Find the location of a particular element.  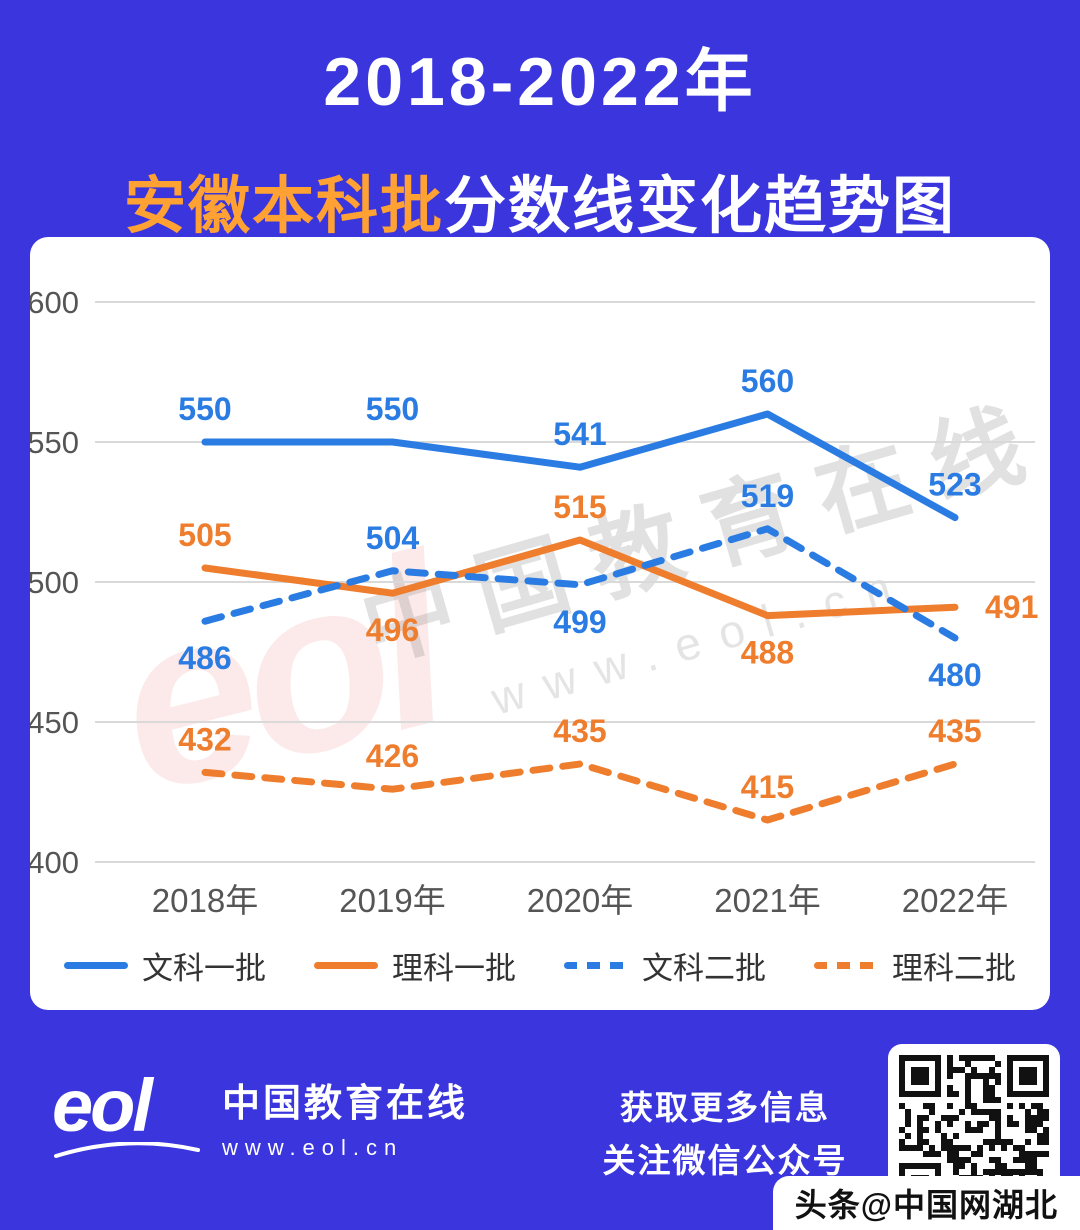

brand-block: eol 中国教育在线 www.eol.cn is located at coordinates (260, 1115).